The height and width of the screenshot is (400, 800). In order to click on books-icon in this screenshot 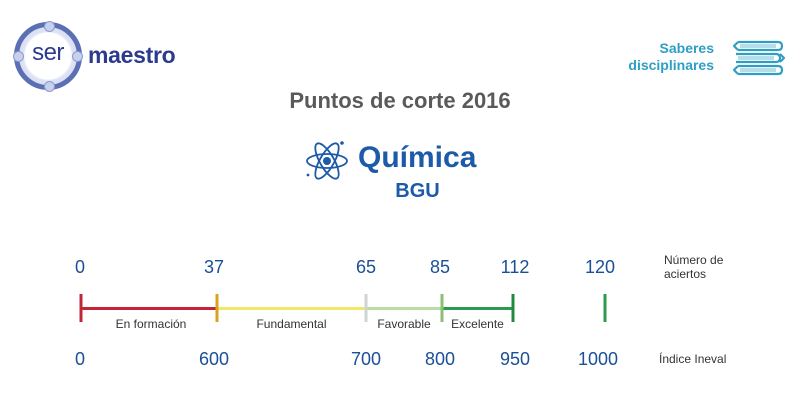, I will do `click(759, 58)`.